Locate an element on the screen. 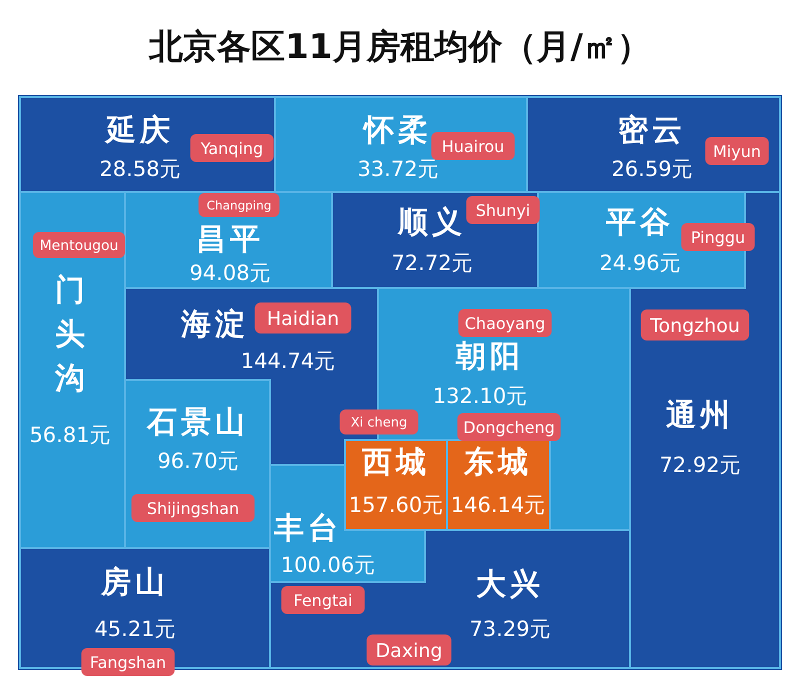 The height and width of the screenshot is (684, 800). text: Shunyi is located at coordinates (503, 210).